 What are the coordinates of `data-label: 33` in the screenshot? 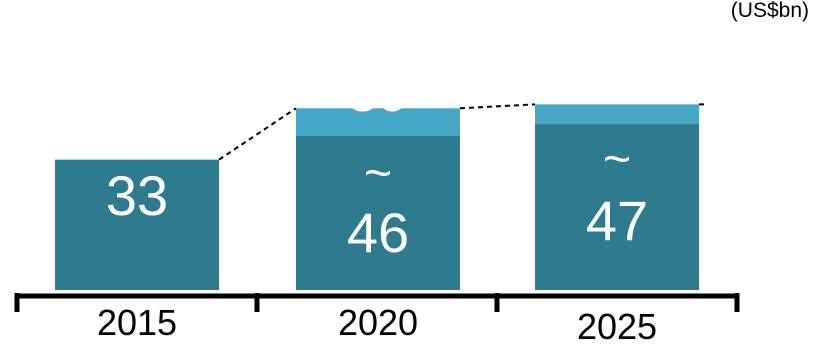 It's located at (137, 195).